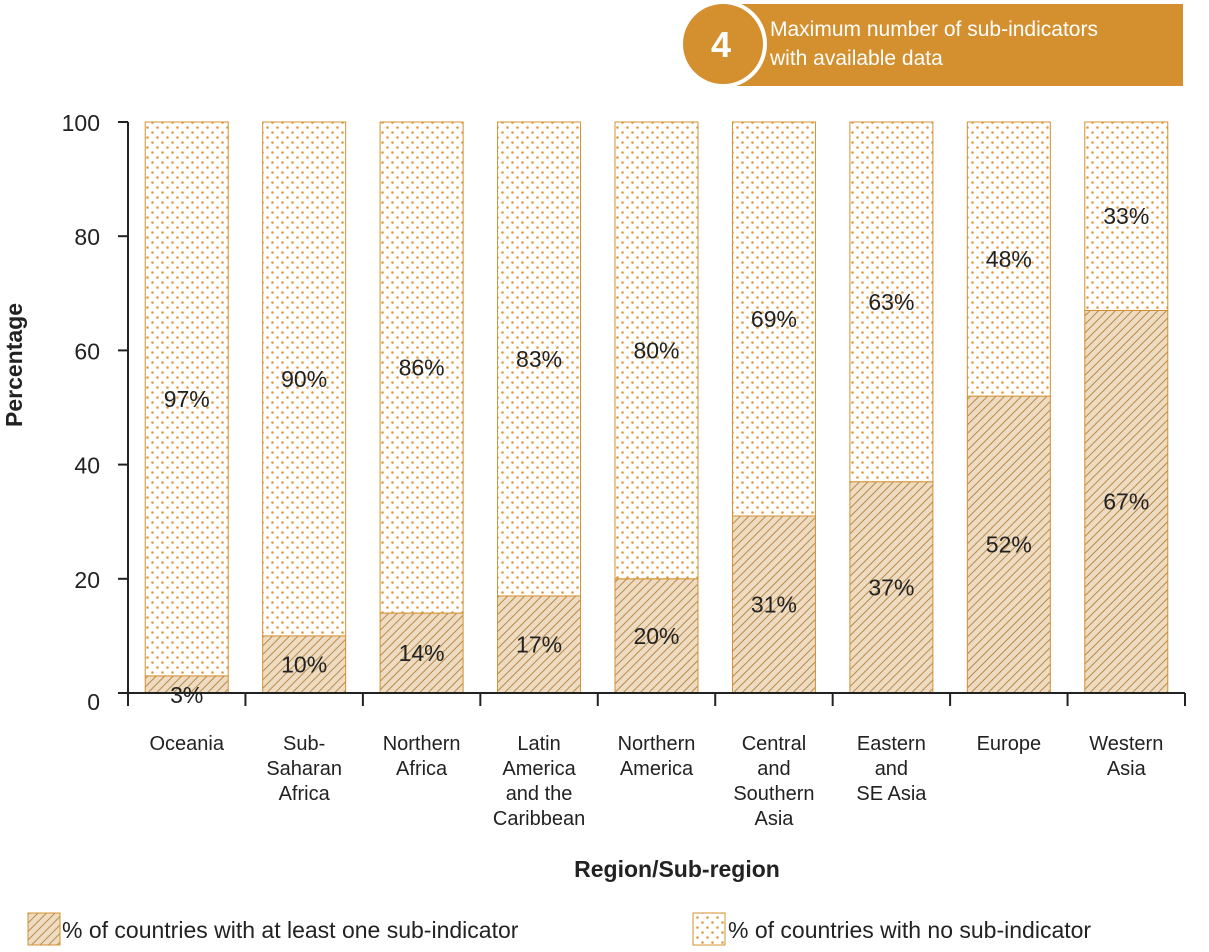 This screenshot has height=952, width=1209. What do you see at coordinates (946, 45) in the screenshot?
I see `badge-banner` at bounding box center [946, 45].